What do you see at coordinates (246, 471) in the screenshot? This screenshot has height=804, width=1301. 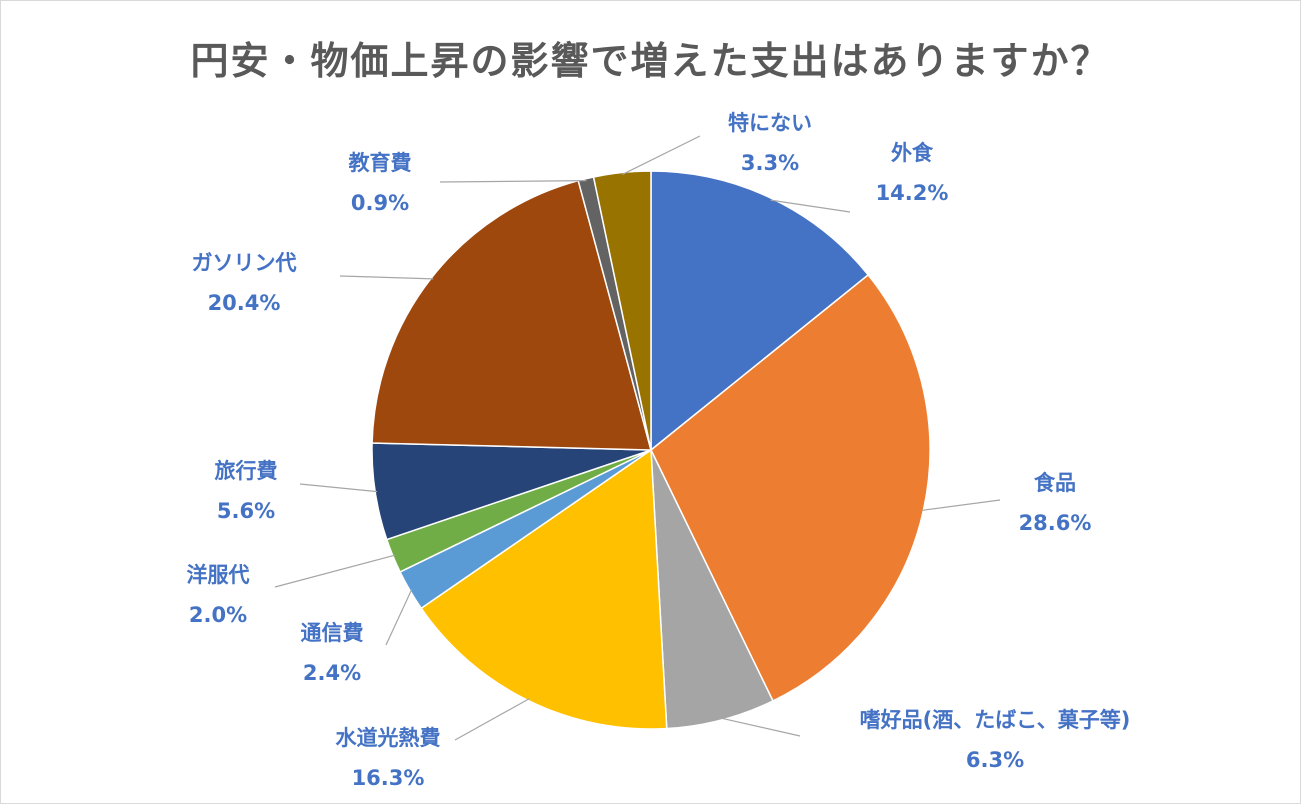 I see `data-label-name-6: 旅行費` at bounding box center [246, 471].